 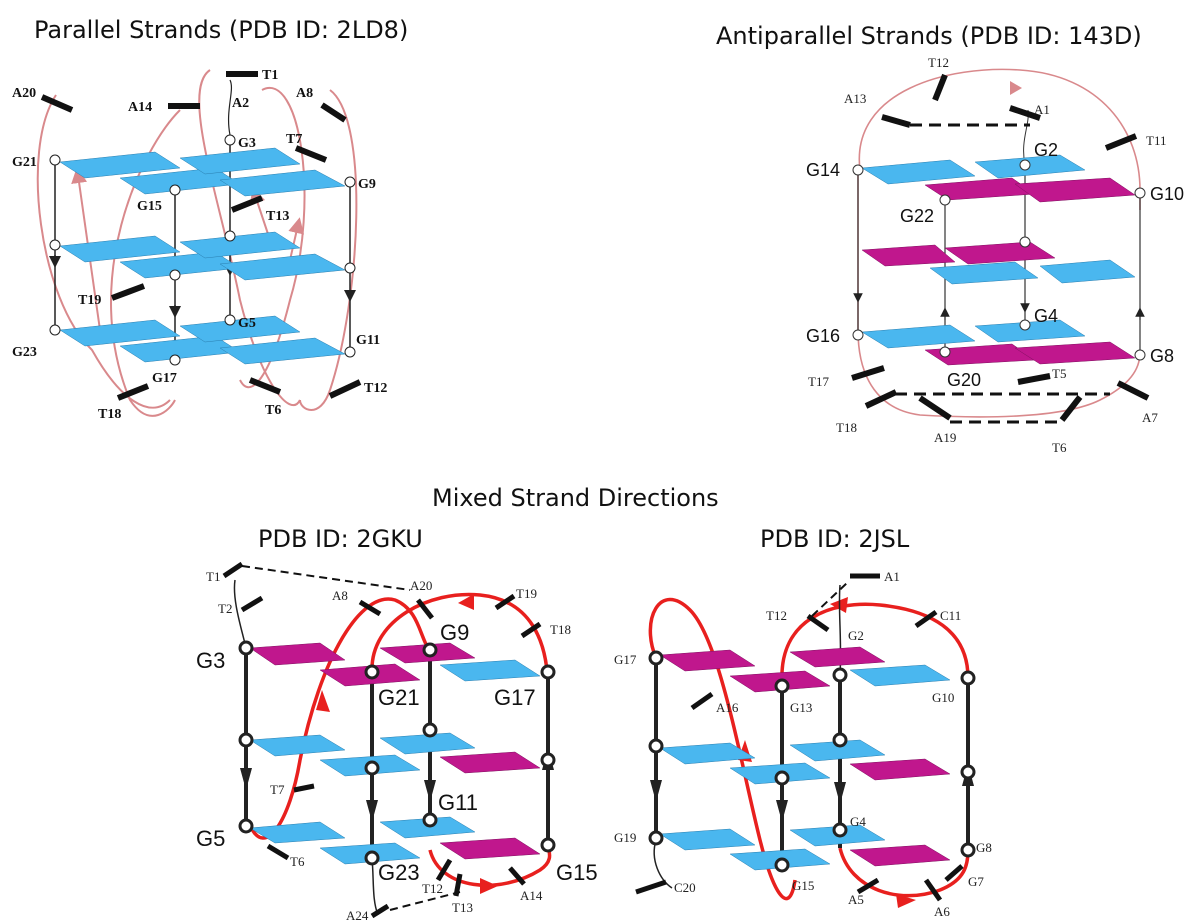 What do you see at coordinates (900, 855) in the screenshot?
I see `guanine-plate-magenta` at bounding box center [900, 855].